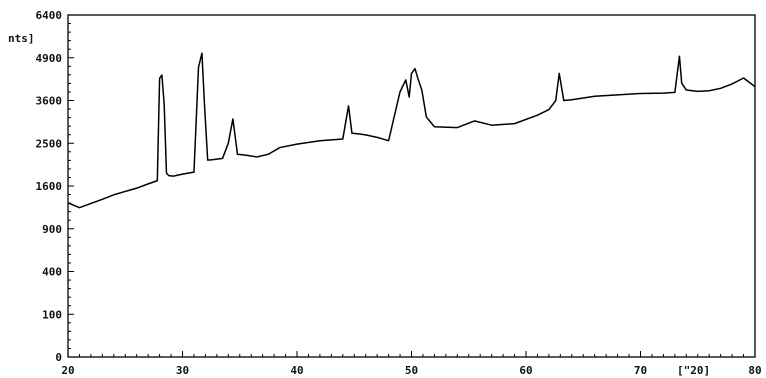  What do you see at coordinates (52, 272) in the screenshot?
I see `y-tick-label: 400` at bounding box center [52, 272].